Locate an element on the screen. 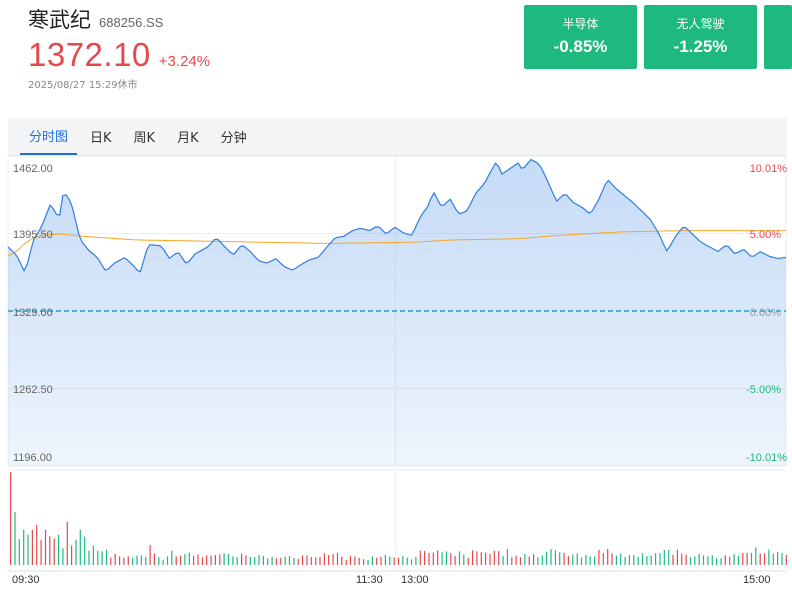  y-tick-label: 1329.00 is located at coordinates (33, 313).